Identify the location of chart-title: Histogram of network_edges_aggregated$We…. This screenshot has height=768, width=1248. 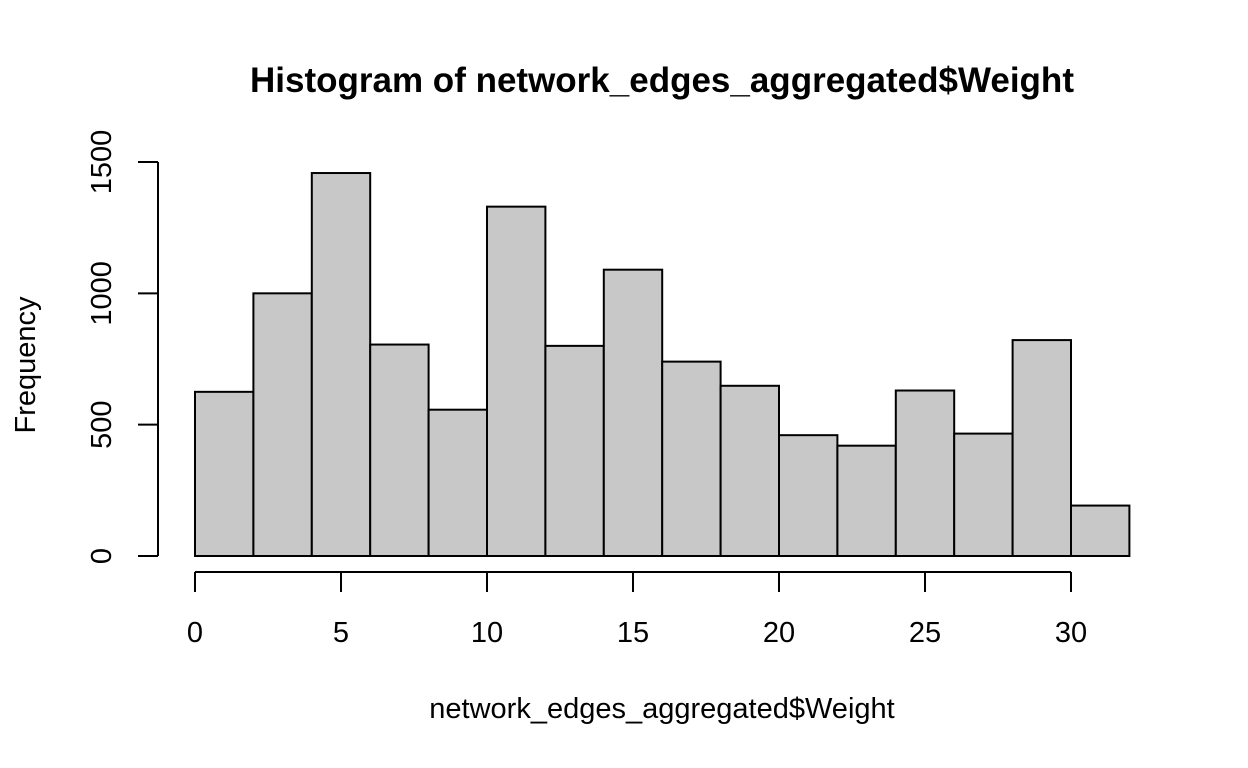
(662, 80).